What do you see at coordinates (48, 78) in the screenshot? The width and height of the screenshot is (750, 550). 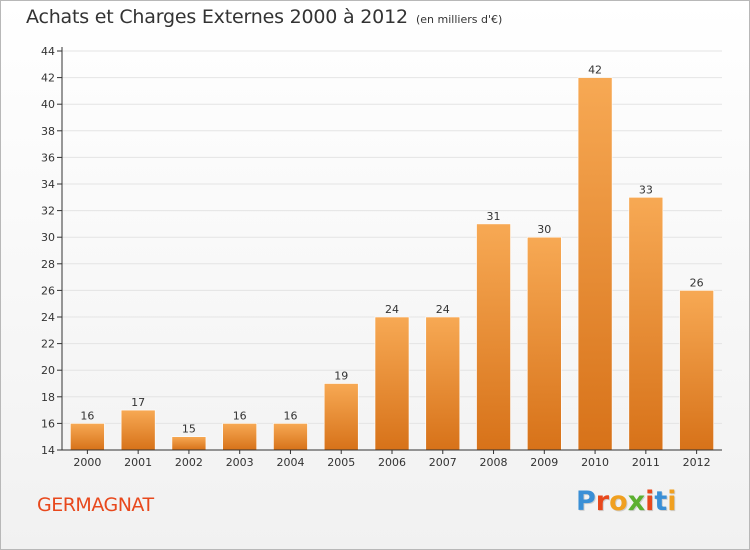 I see `y-tick-label: 42` at bounding box center [48, 78].